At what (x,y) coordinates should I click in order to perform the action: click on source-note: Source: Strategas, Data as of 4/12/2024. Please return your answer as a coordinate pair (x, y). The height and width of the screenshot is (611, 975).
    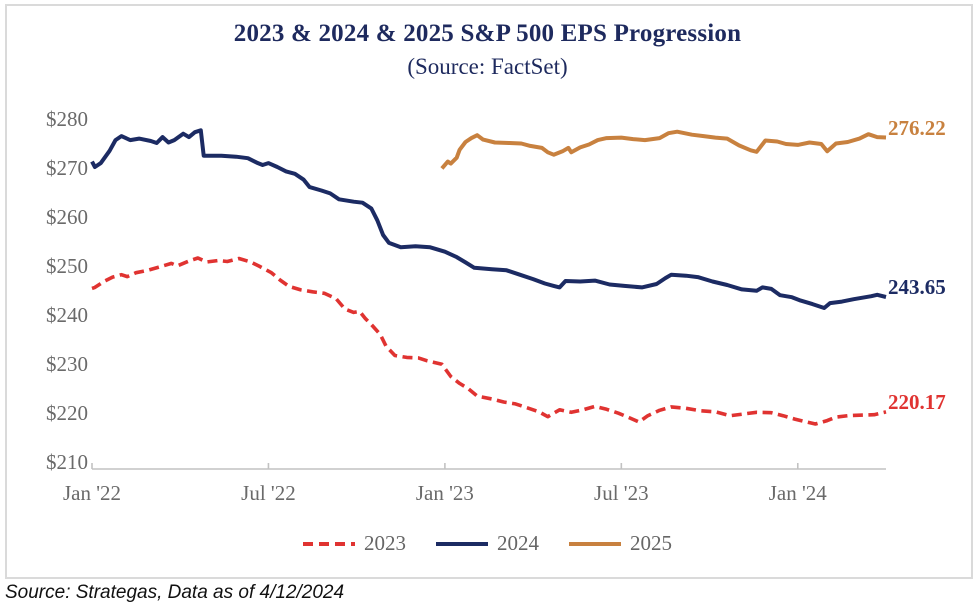
    Looking at the image, I should click on (175, 592).